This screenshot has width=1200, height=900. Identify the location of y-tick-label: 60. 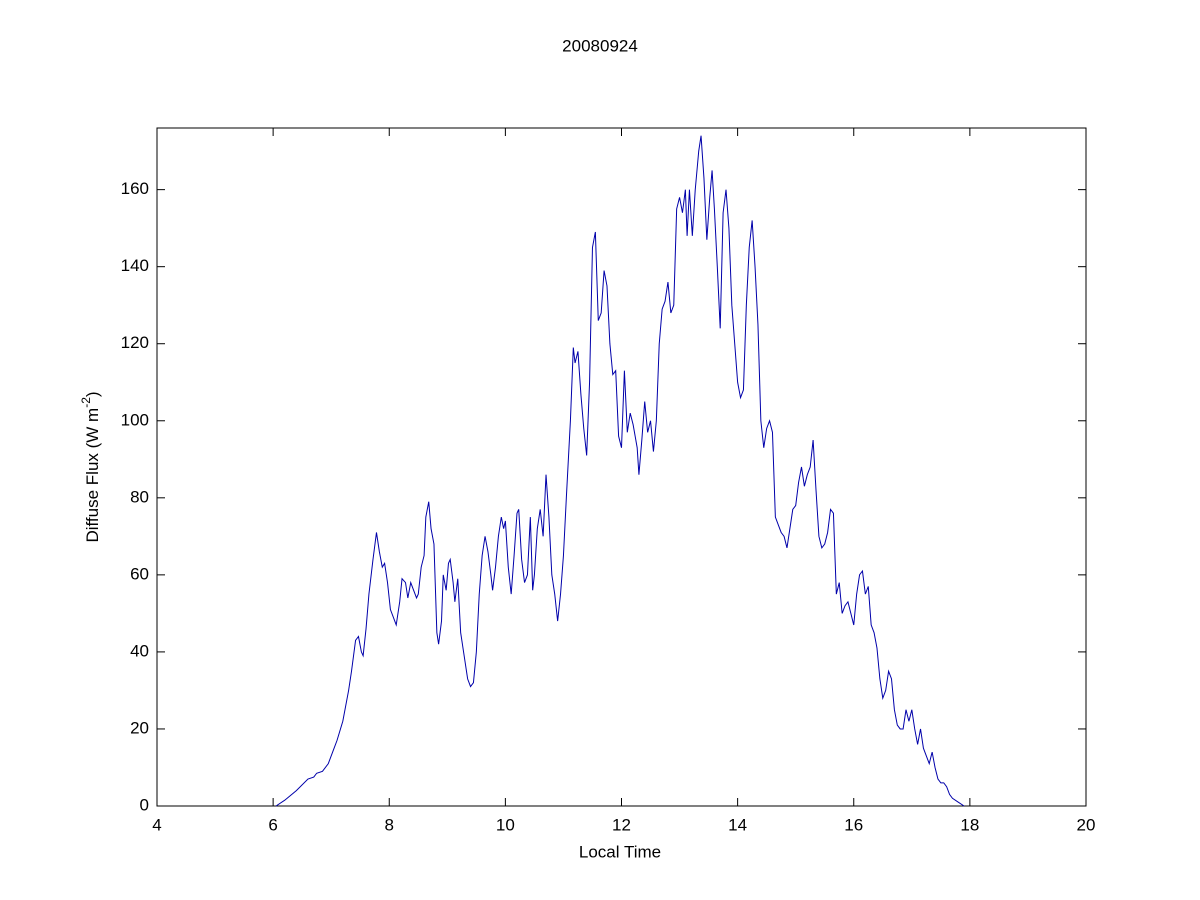
(139, 573).